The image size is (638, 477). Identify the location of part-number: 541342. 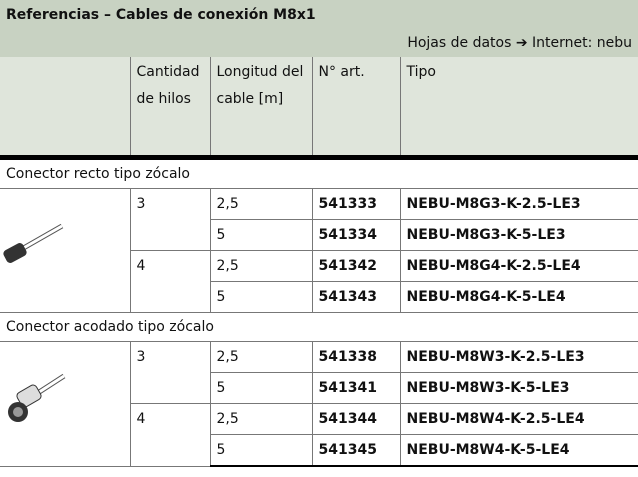
(355, 266).